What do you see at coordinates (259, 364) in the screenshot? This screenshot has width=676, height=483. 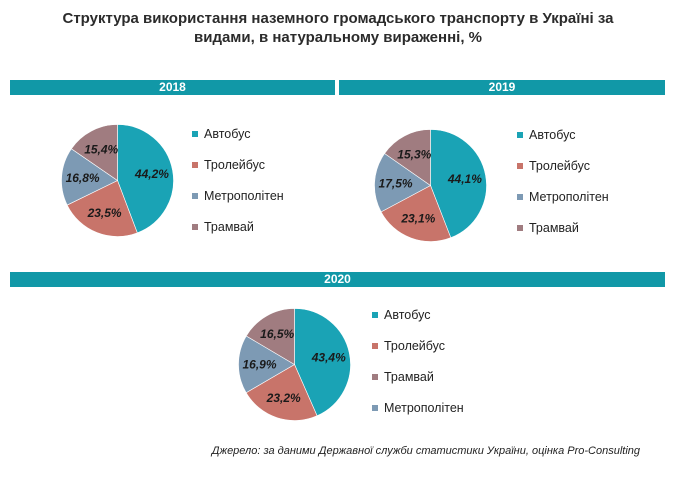 I see `data-label-metro: 16,9%` at bounding box center [259, 364].